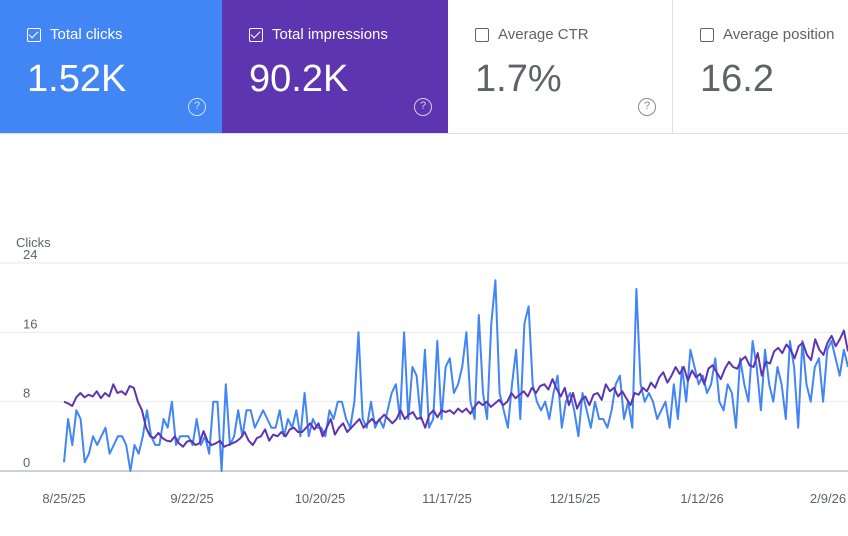 Image resolution: width=848 pixels, height=536 pixels. I want to click on x-tick-label: 9/22/25, so click(191, 498).